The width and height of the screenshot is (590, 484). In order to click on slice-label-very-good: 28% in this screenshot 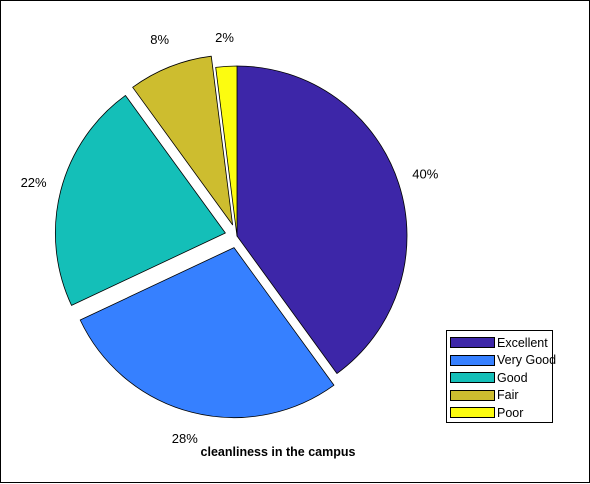, I will do `click(185, 438)`.